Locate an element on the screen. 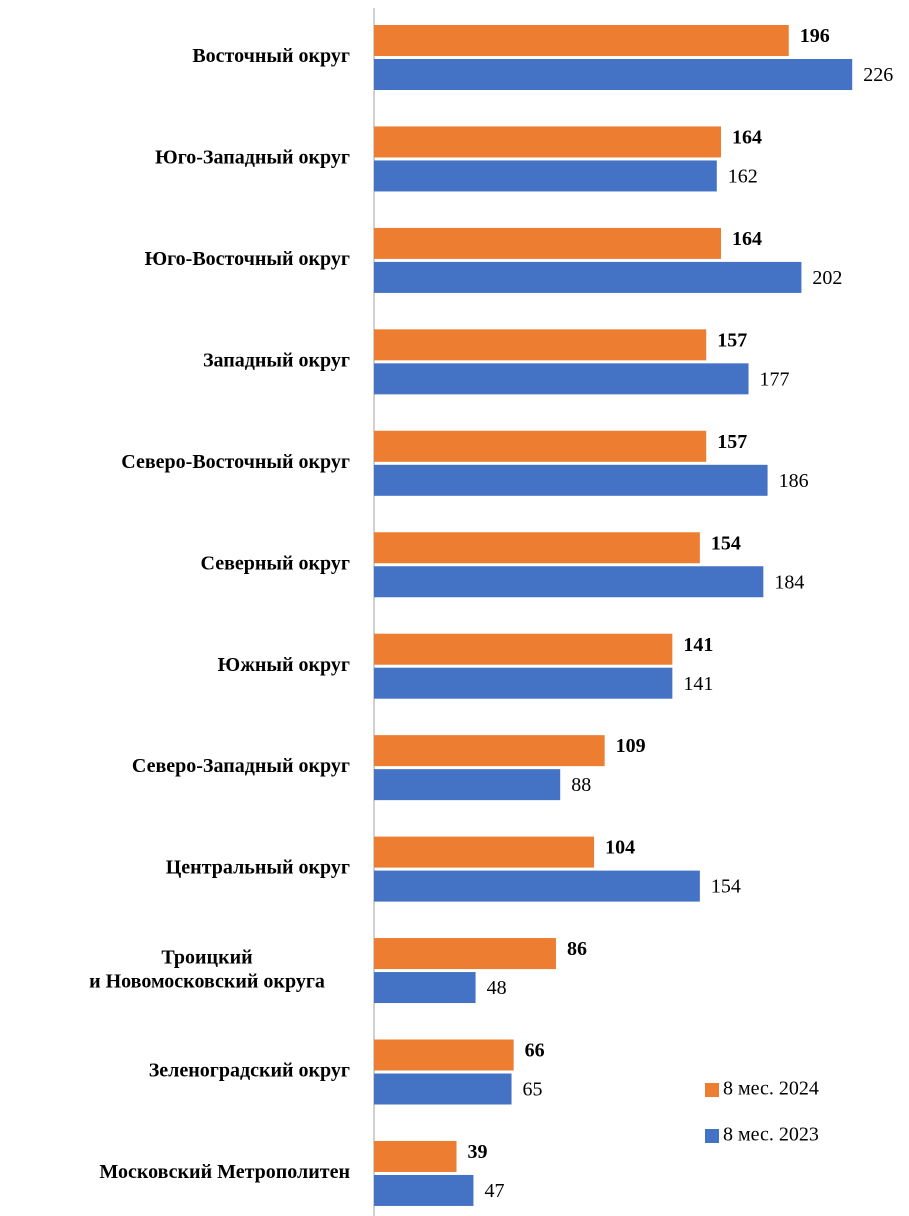  value-label: 184 is located at coordinates (789, 582).